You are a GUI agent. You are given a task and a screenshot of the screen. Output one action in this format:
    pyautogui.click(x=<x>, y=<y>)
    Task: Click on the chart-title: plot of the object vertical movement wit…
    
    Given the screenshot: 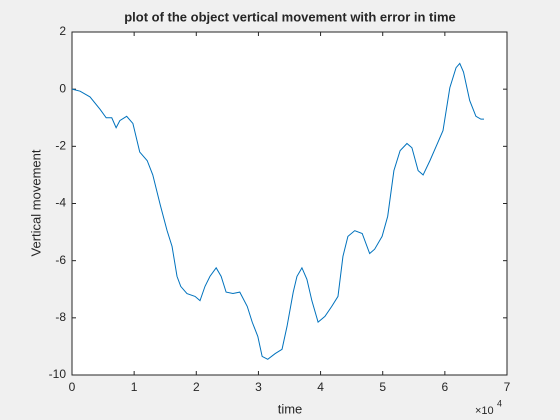 What is the action you would take?
    pyautogui.click(x=290, y=16)
    